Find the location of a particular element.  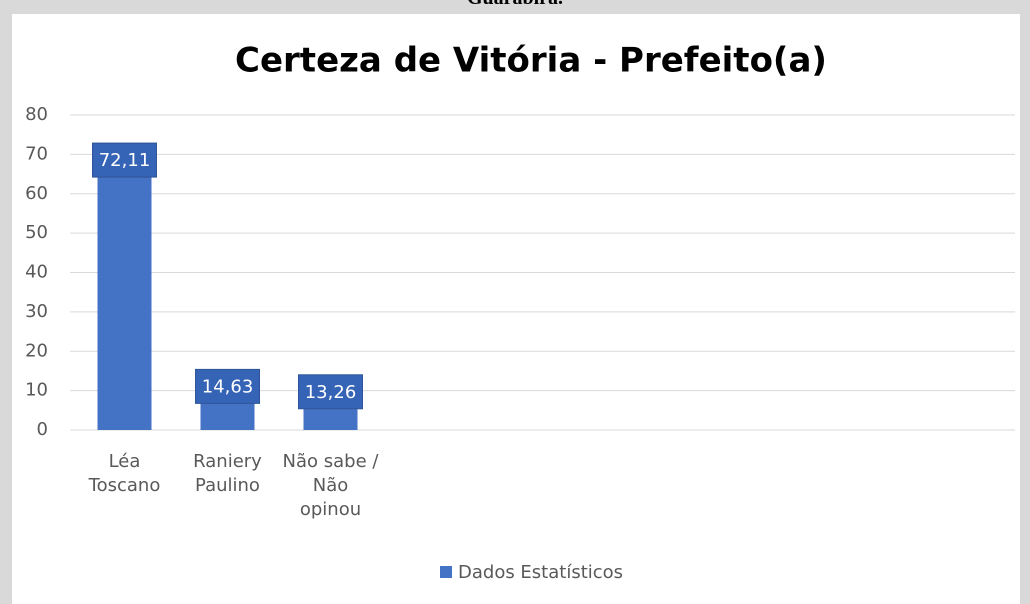

y-tick-label: 70 is located at coordinates (36, 153).